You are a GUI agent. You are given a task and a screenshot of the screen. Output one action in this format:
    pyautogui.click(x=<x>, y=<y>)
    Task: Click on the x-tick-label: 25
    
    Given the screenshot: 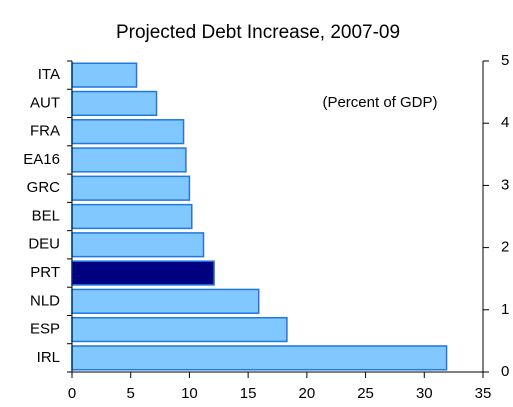 What is the action you would take?
    pyautogui.click(x=365, y=393)
    